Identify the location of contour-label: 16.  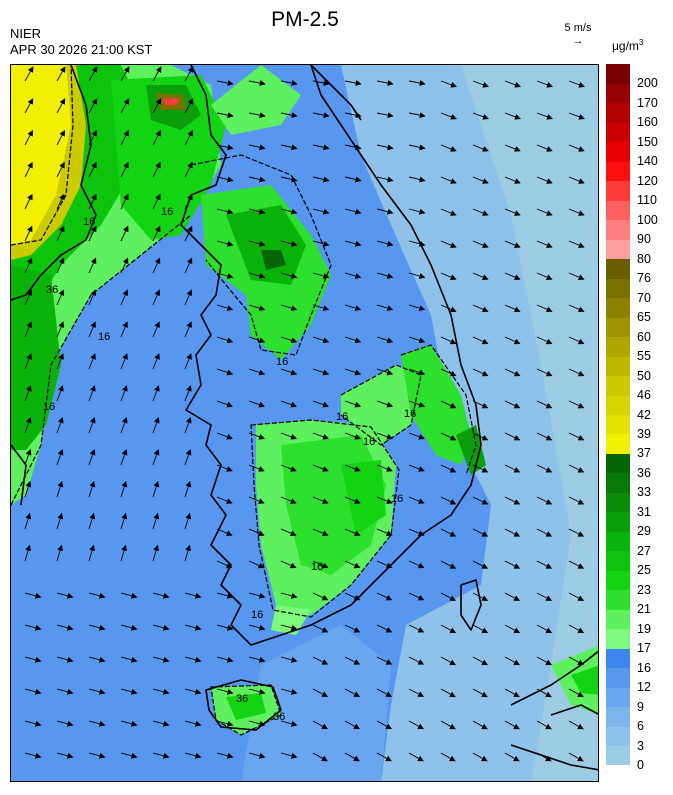
(282, 362).